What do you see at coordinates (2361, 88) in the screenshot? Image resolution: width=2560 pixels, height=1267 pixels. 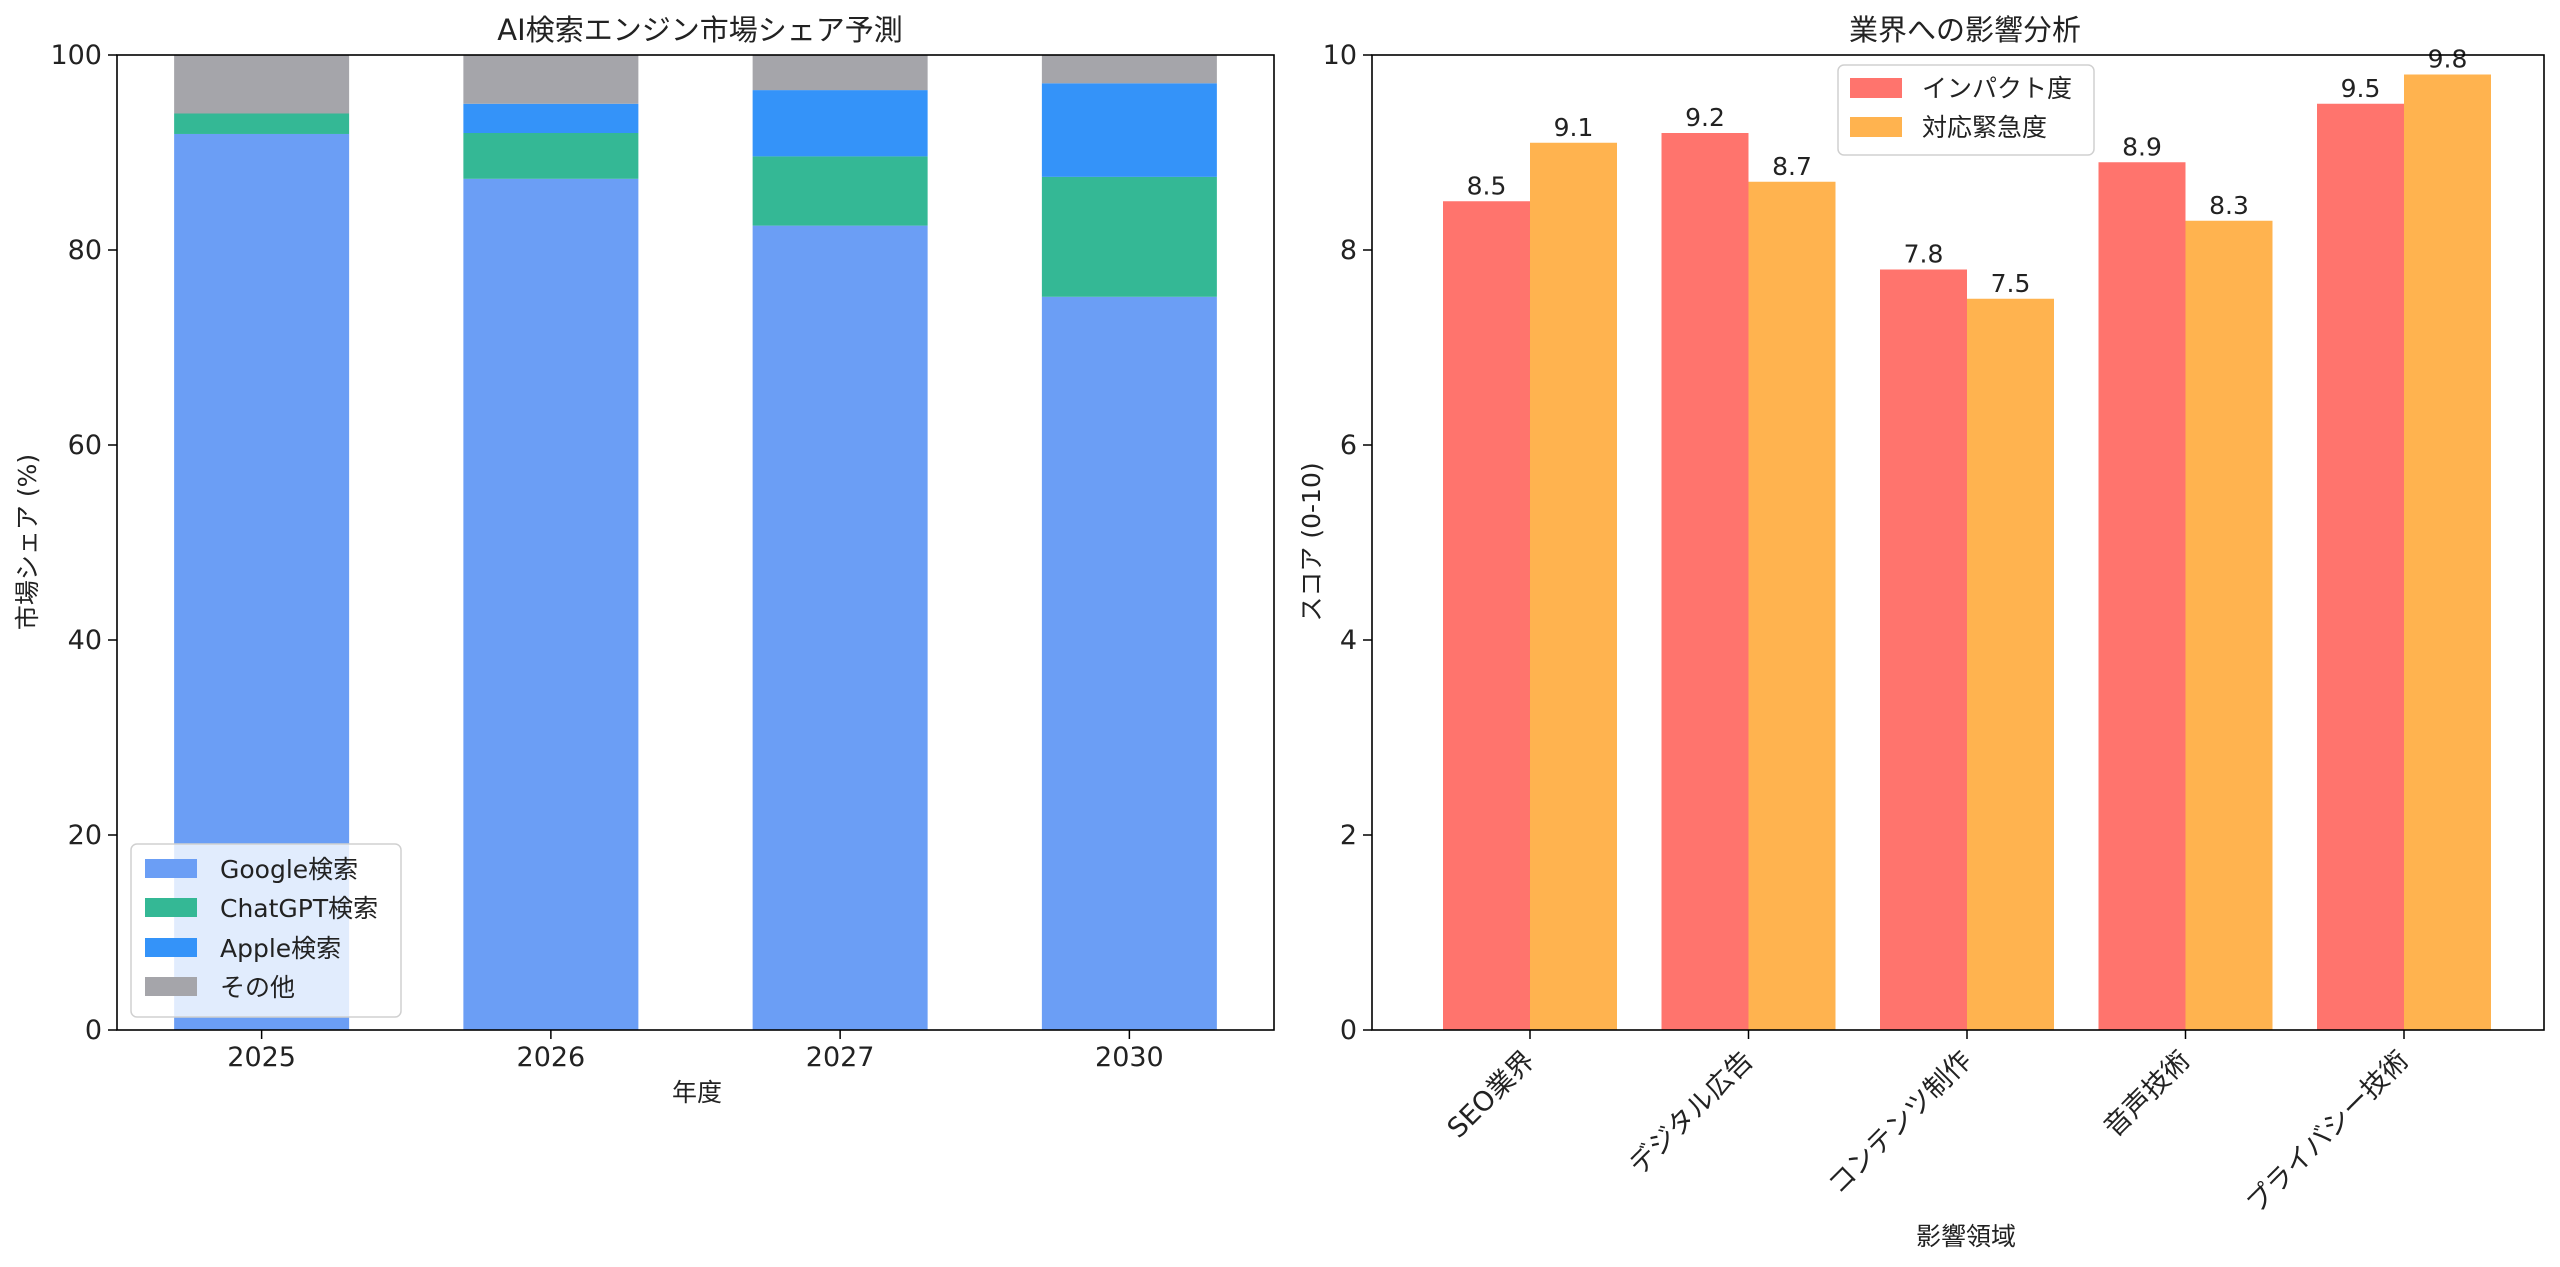 I see `data-label: 9.5` at bounding box center [2361, 88].